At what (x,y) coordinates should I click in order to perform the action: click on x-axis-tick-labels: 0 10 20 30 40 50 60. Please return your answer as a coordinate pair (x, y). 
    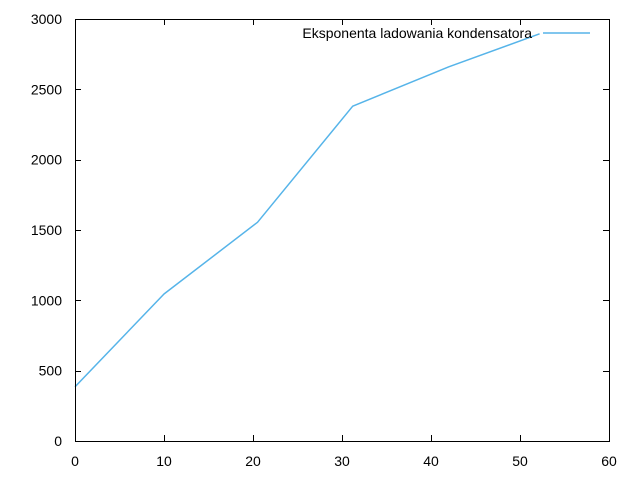
    Looking at the image, I should click on (344, 461).